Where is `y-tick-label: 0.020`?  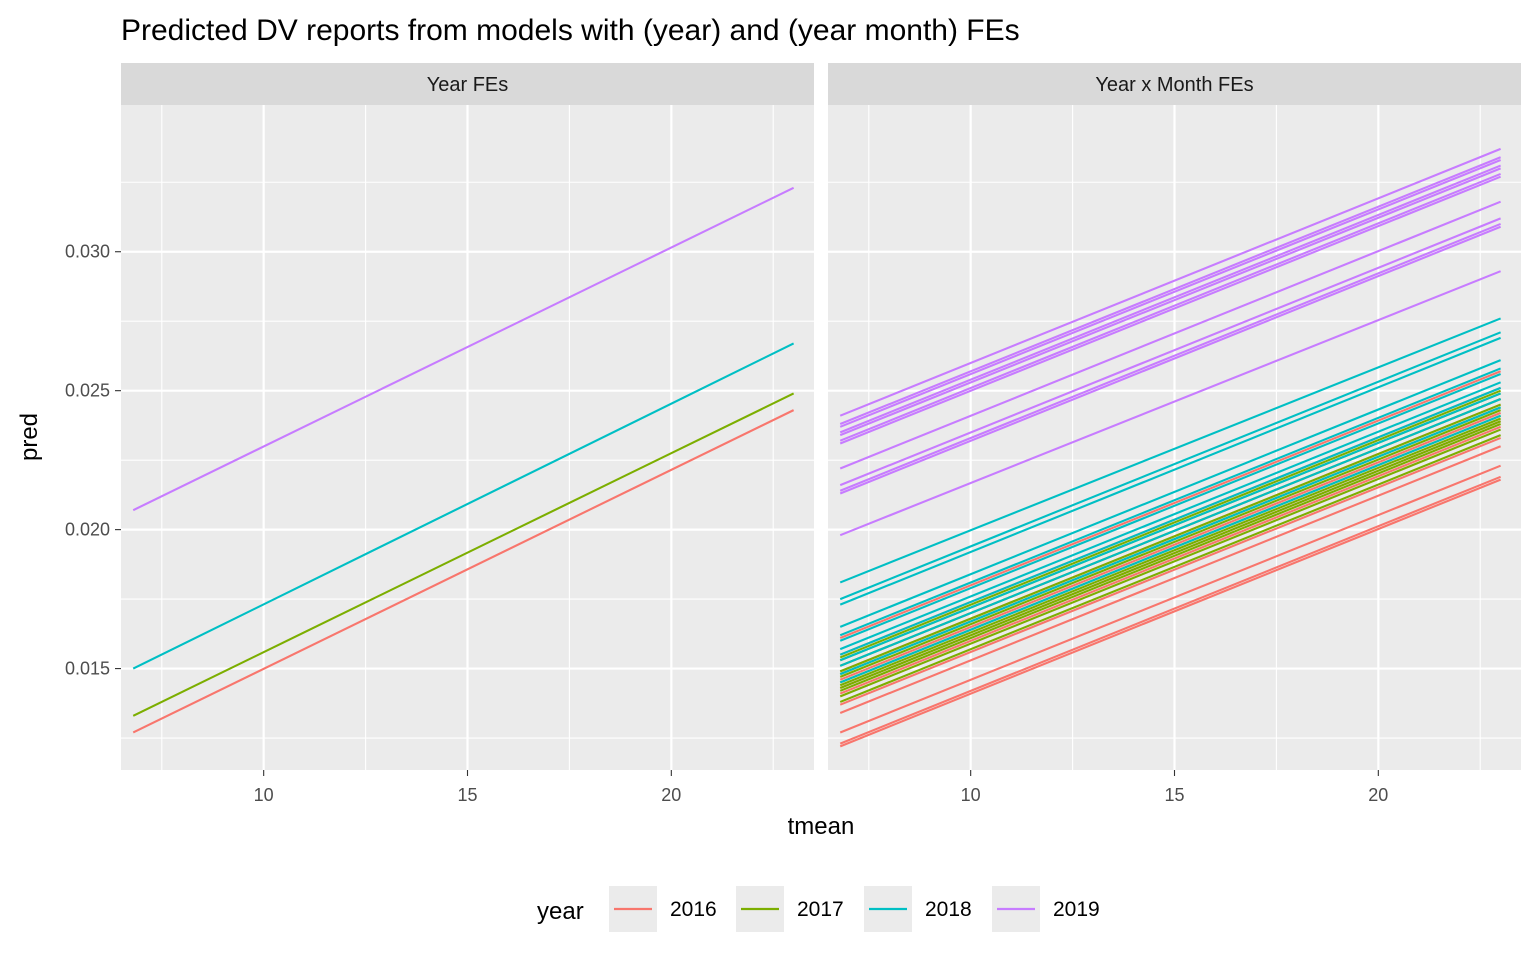 y-tick-label: 0.020 is located at coordinates (87, 530).